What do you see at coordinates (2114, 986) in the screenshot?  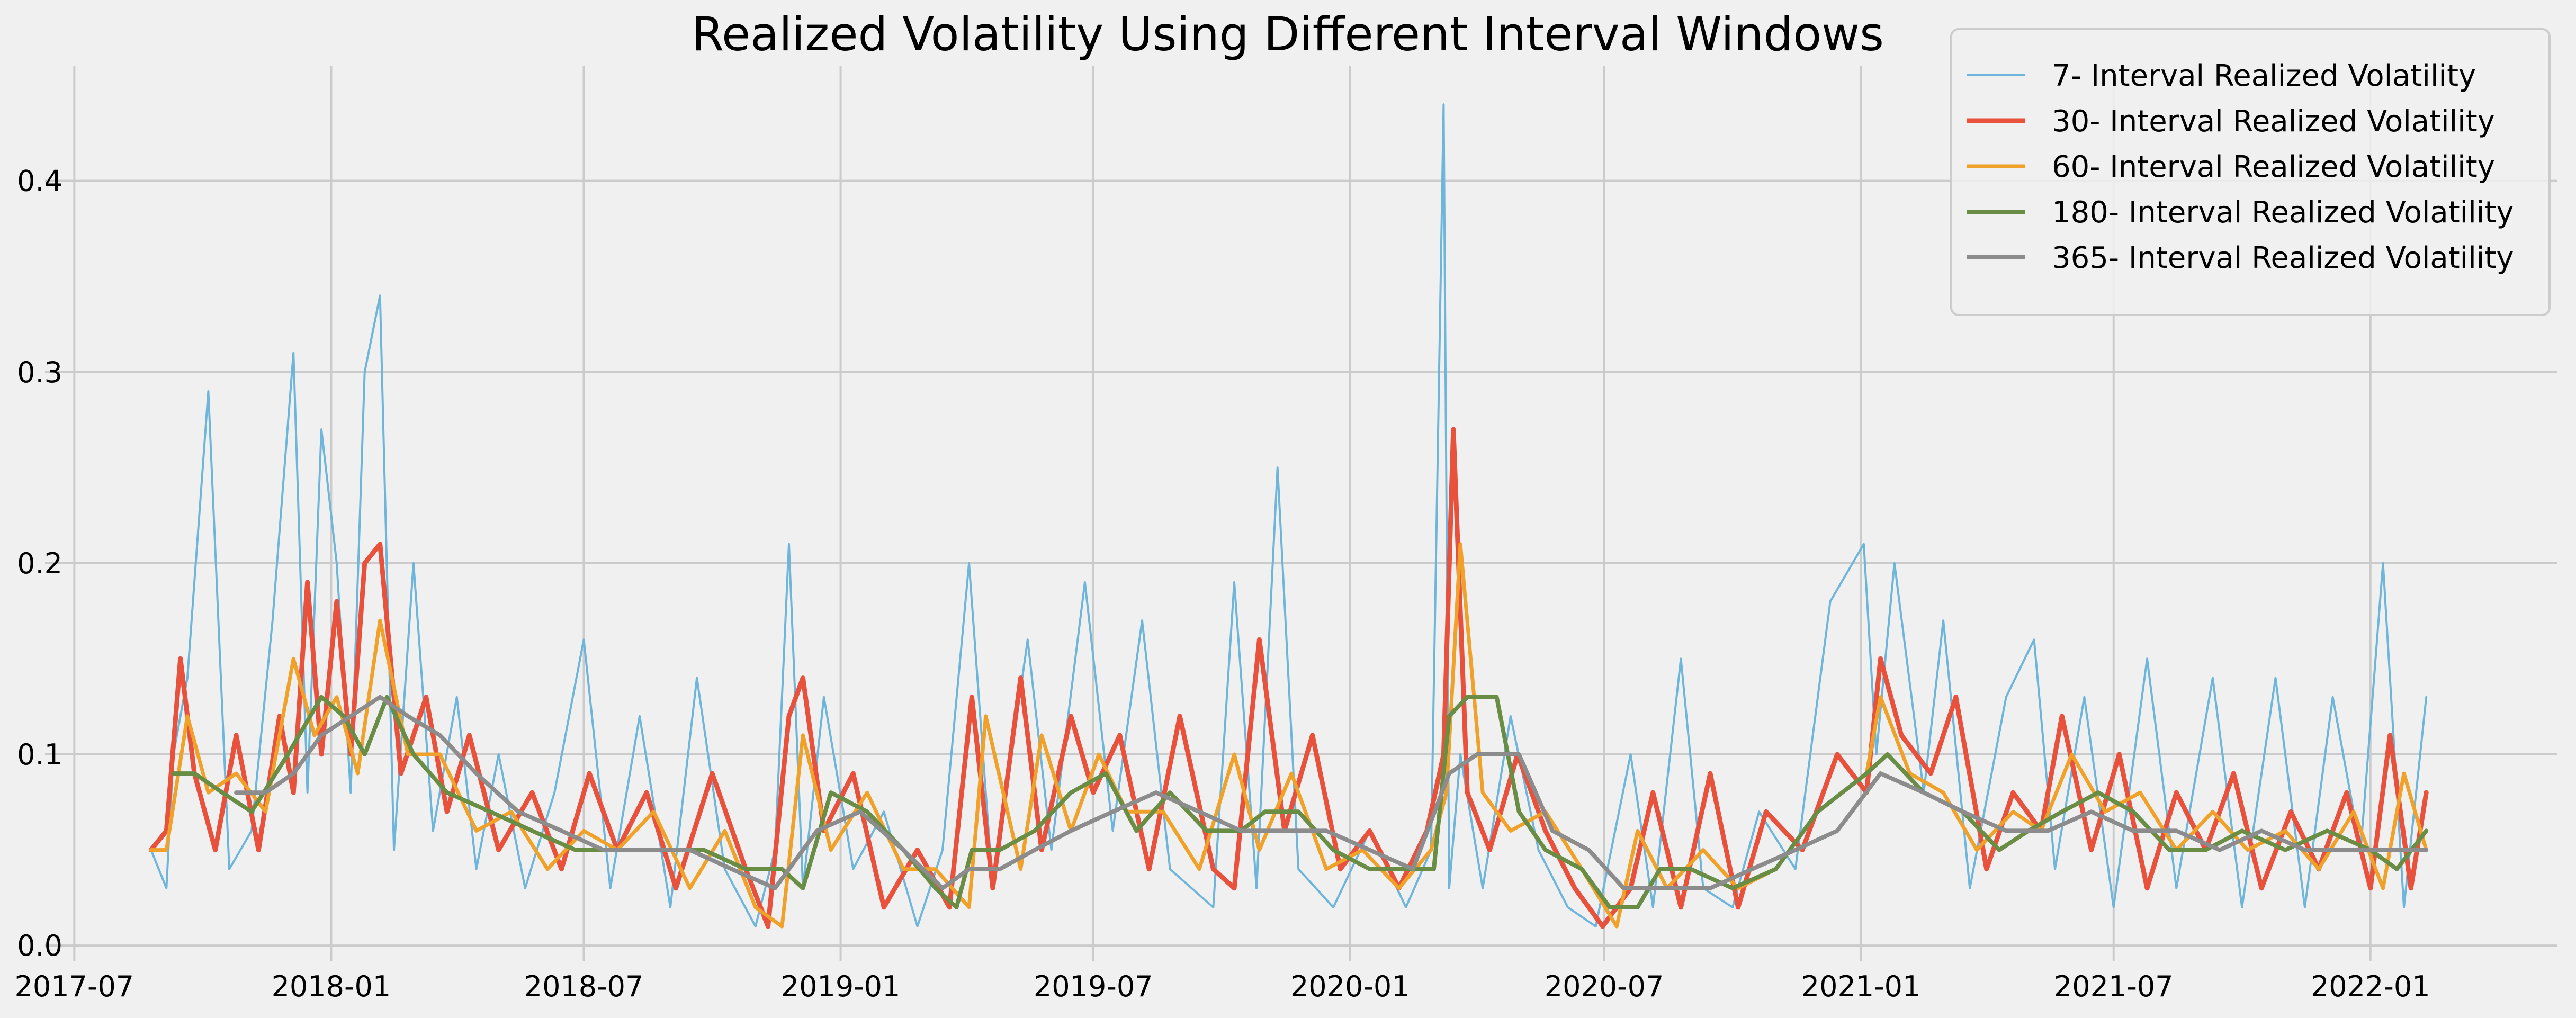 I see `x-tick-label: 2021-07` at bounding box center [2114, 986].